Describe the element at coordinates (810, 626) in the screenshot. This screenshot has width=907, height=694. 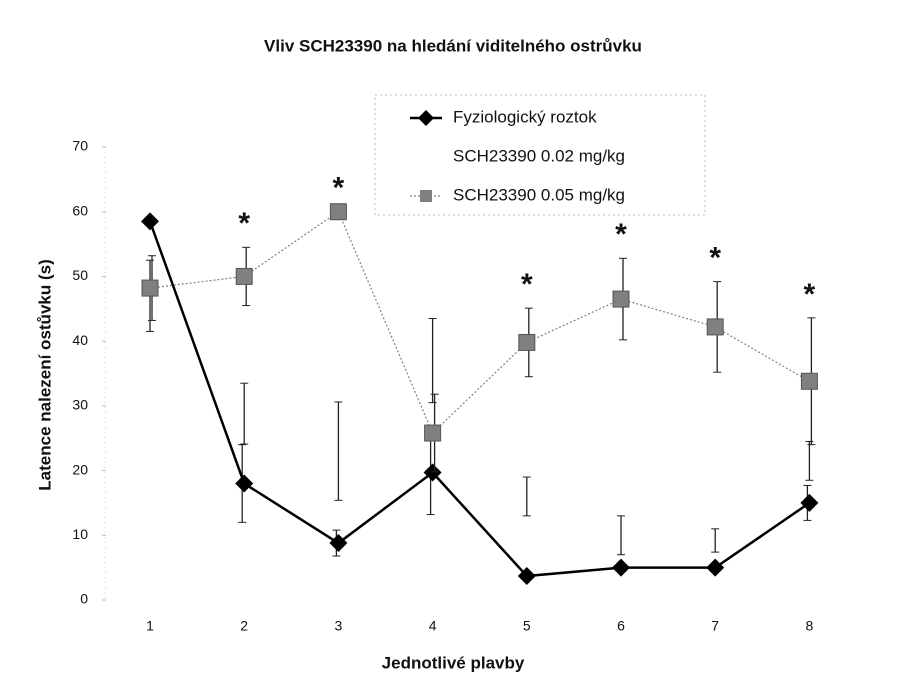
I see `x-tick-label: 8` at that location.